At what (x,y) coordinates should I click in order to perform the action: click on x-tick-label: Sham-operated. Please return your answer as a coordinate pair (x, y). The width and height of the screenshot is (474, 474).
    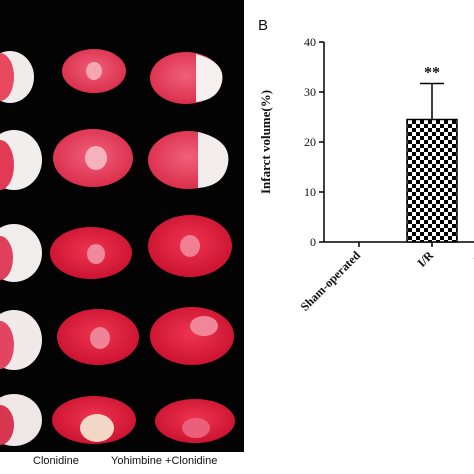
    Looking at the image, I should click on (331, 281).